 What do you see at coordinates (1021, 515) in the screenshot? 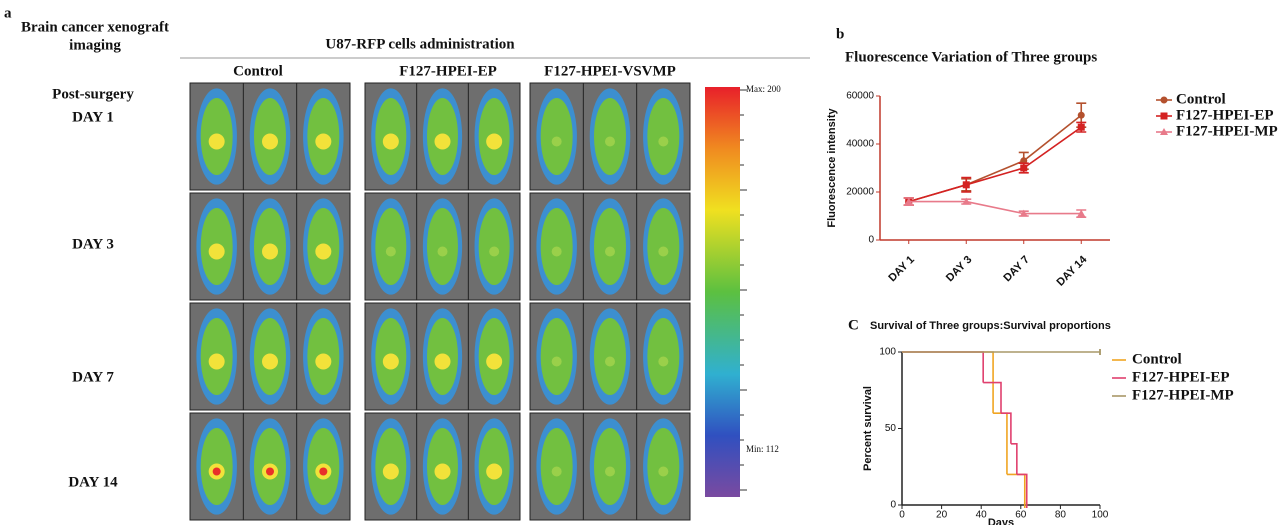
I see `x-tick-label: 60` at bounding box center [1021, 515].